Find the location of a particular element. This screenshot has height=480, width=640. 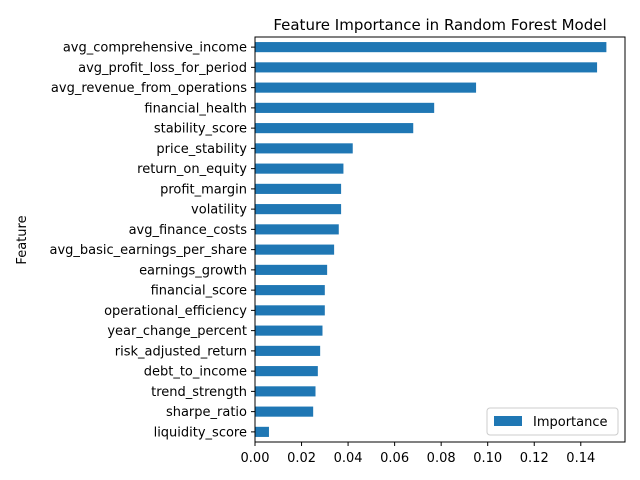

bar-earnings-growth is located at coordinates (291, 269).